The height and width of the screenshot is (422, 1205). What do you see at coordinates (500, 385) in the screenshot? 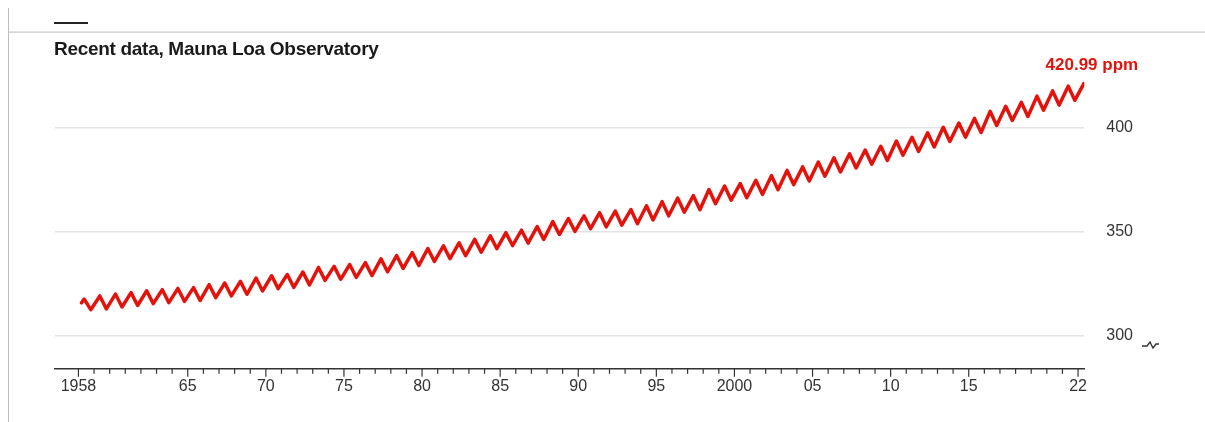
I see `x-tick-label: 85` at bounding box center [500, 385].